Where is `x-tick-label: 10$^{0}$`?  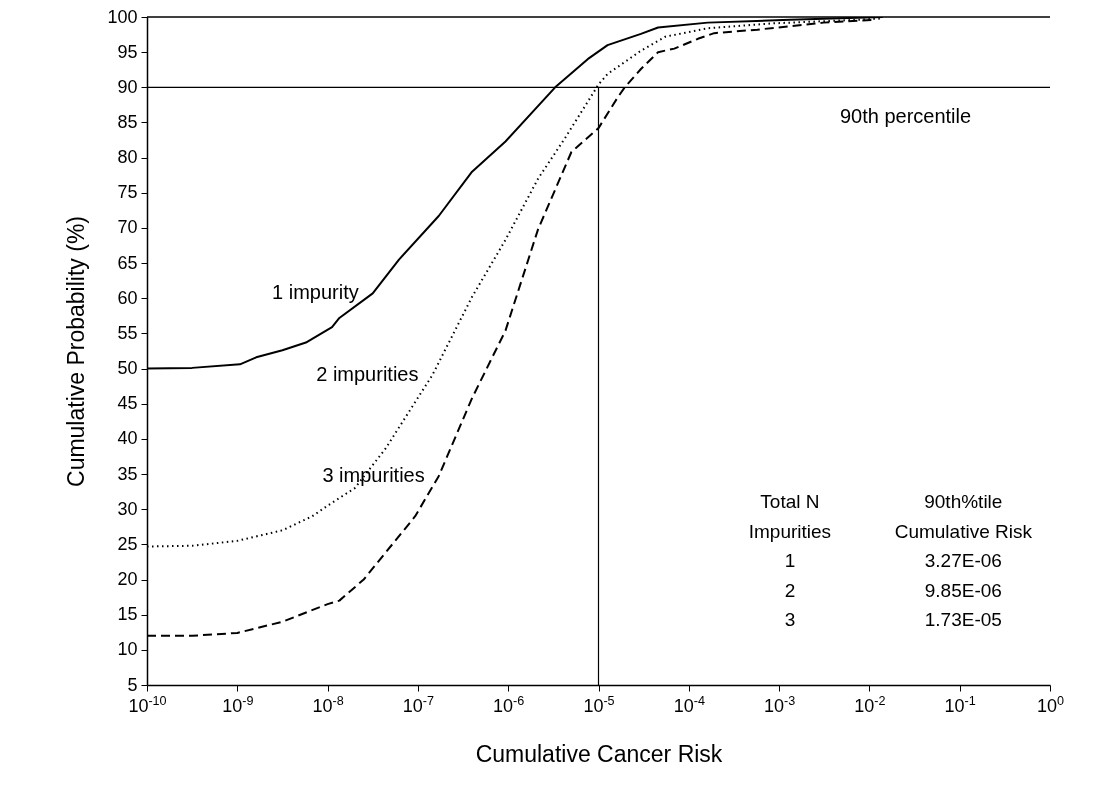
x-tick-label: 10$^{0}$ is located at coordinates (1050, 704).